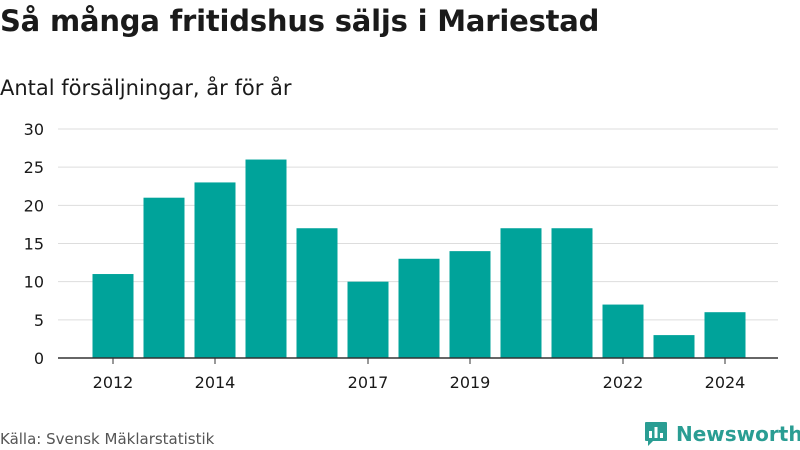 This screenshot has width=800, height=450. What do you see at coordinates (572, 293) in the screenshot?
I see `bar-2021` at bounding box center [572, 293].